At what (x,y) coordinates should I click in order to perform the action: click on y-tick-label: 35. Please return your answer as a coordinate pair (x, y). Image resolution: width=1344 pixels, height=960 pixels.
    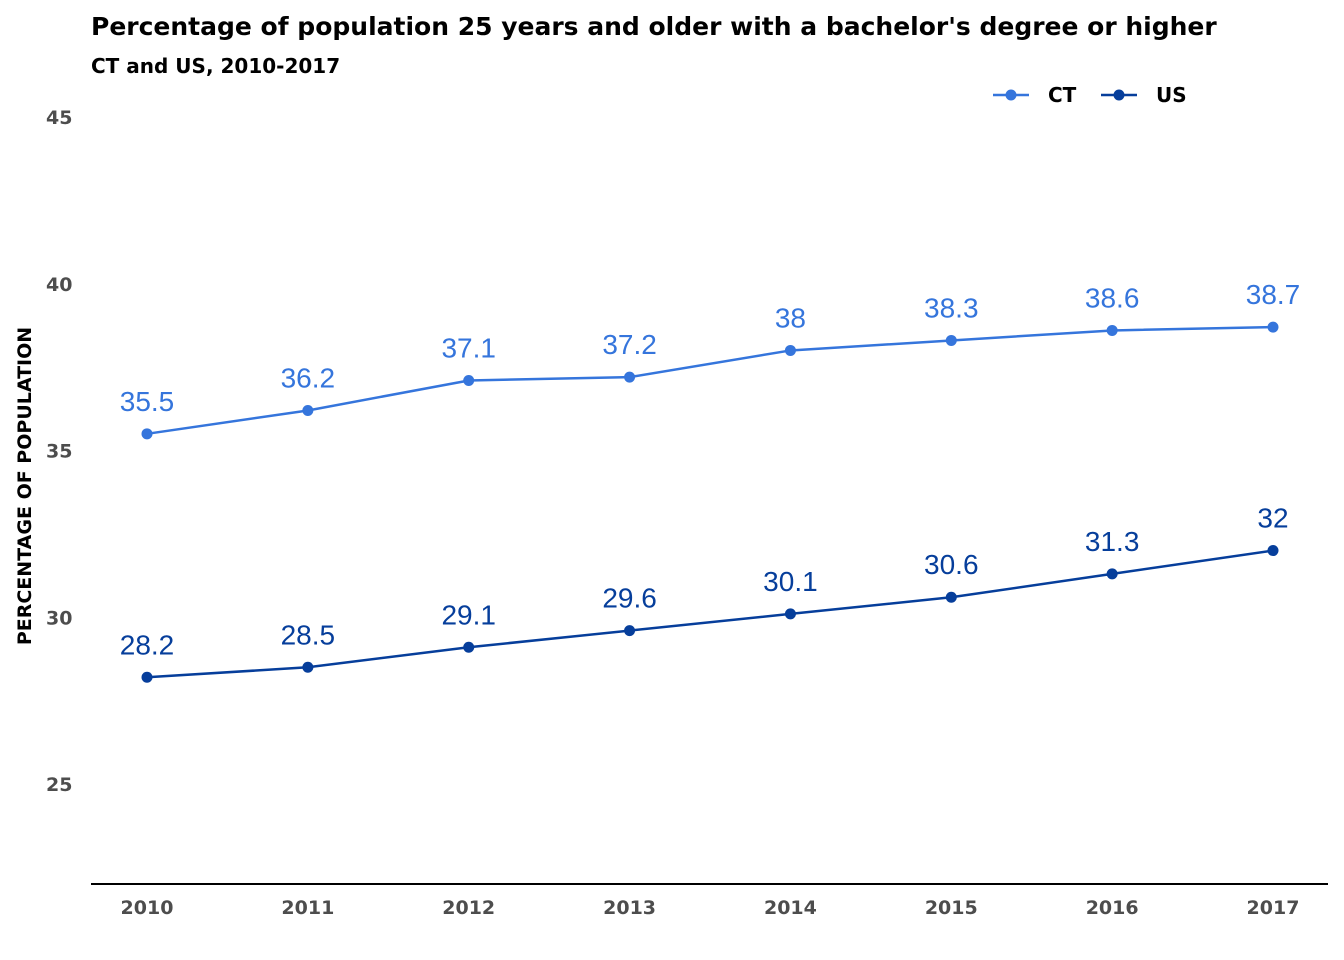
    Looking at the image, I should click on (59, 452).